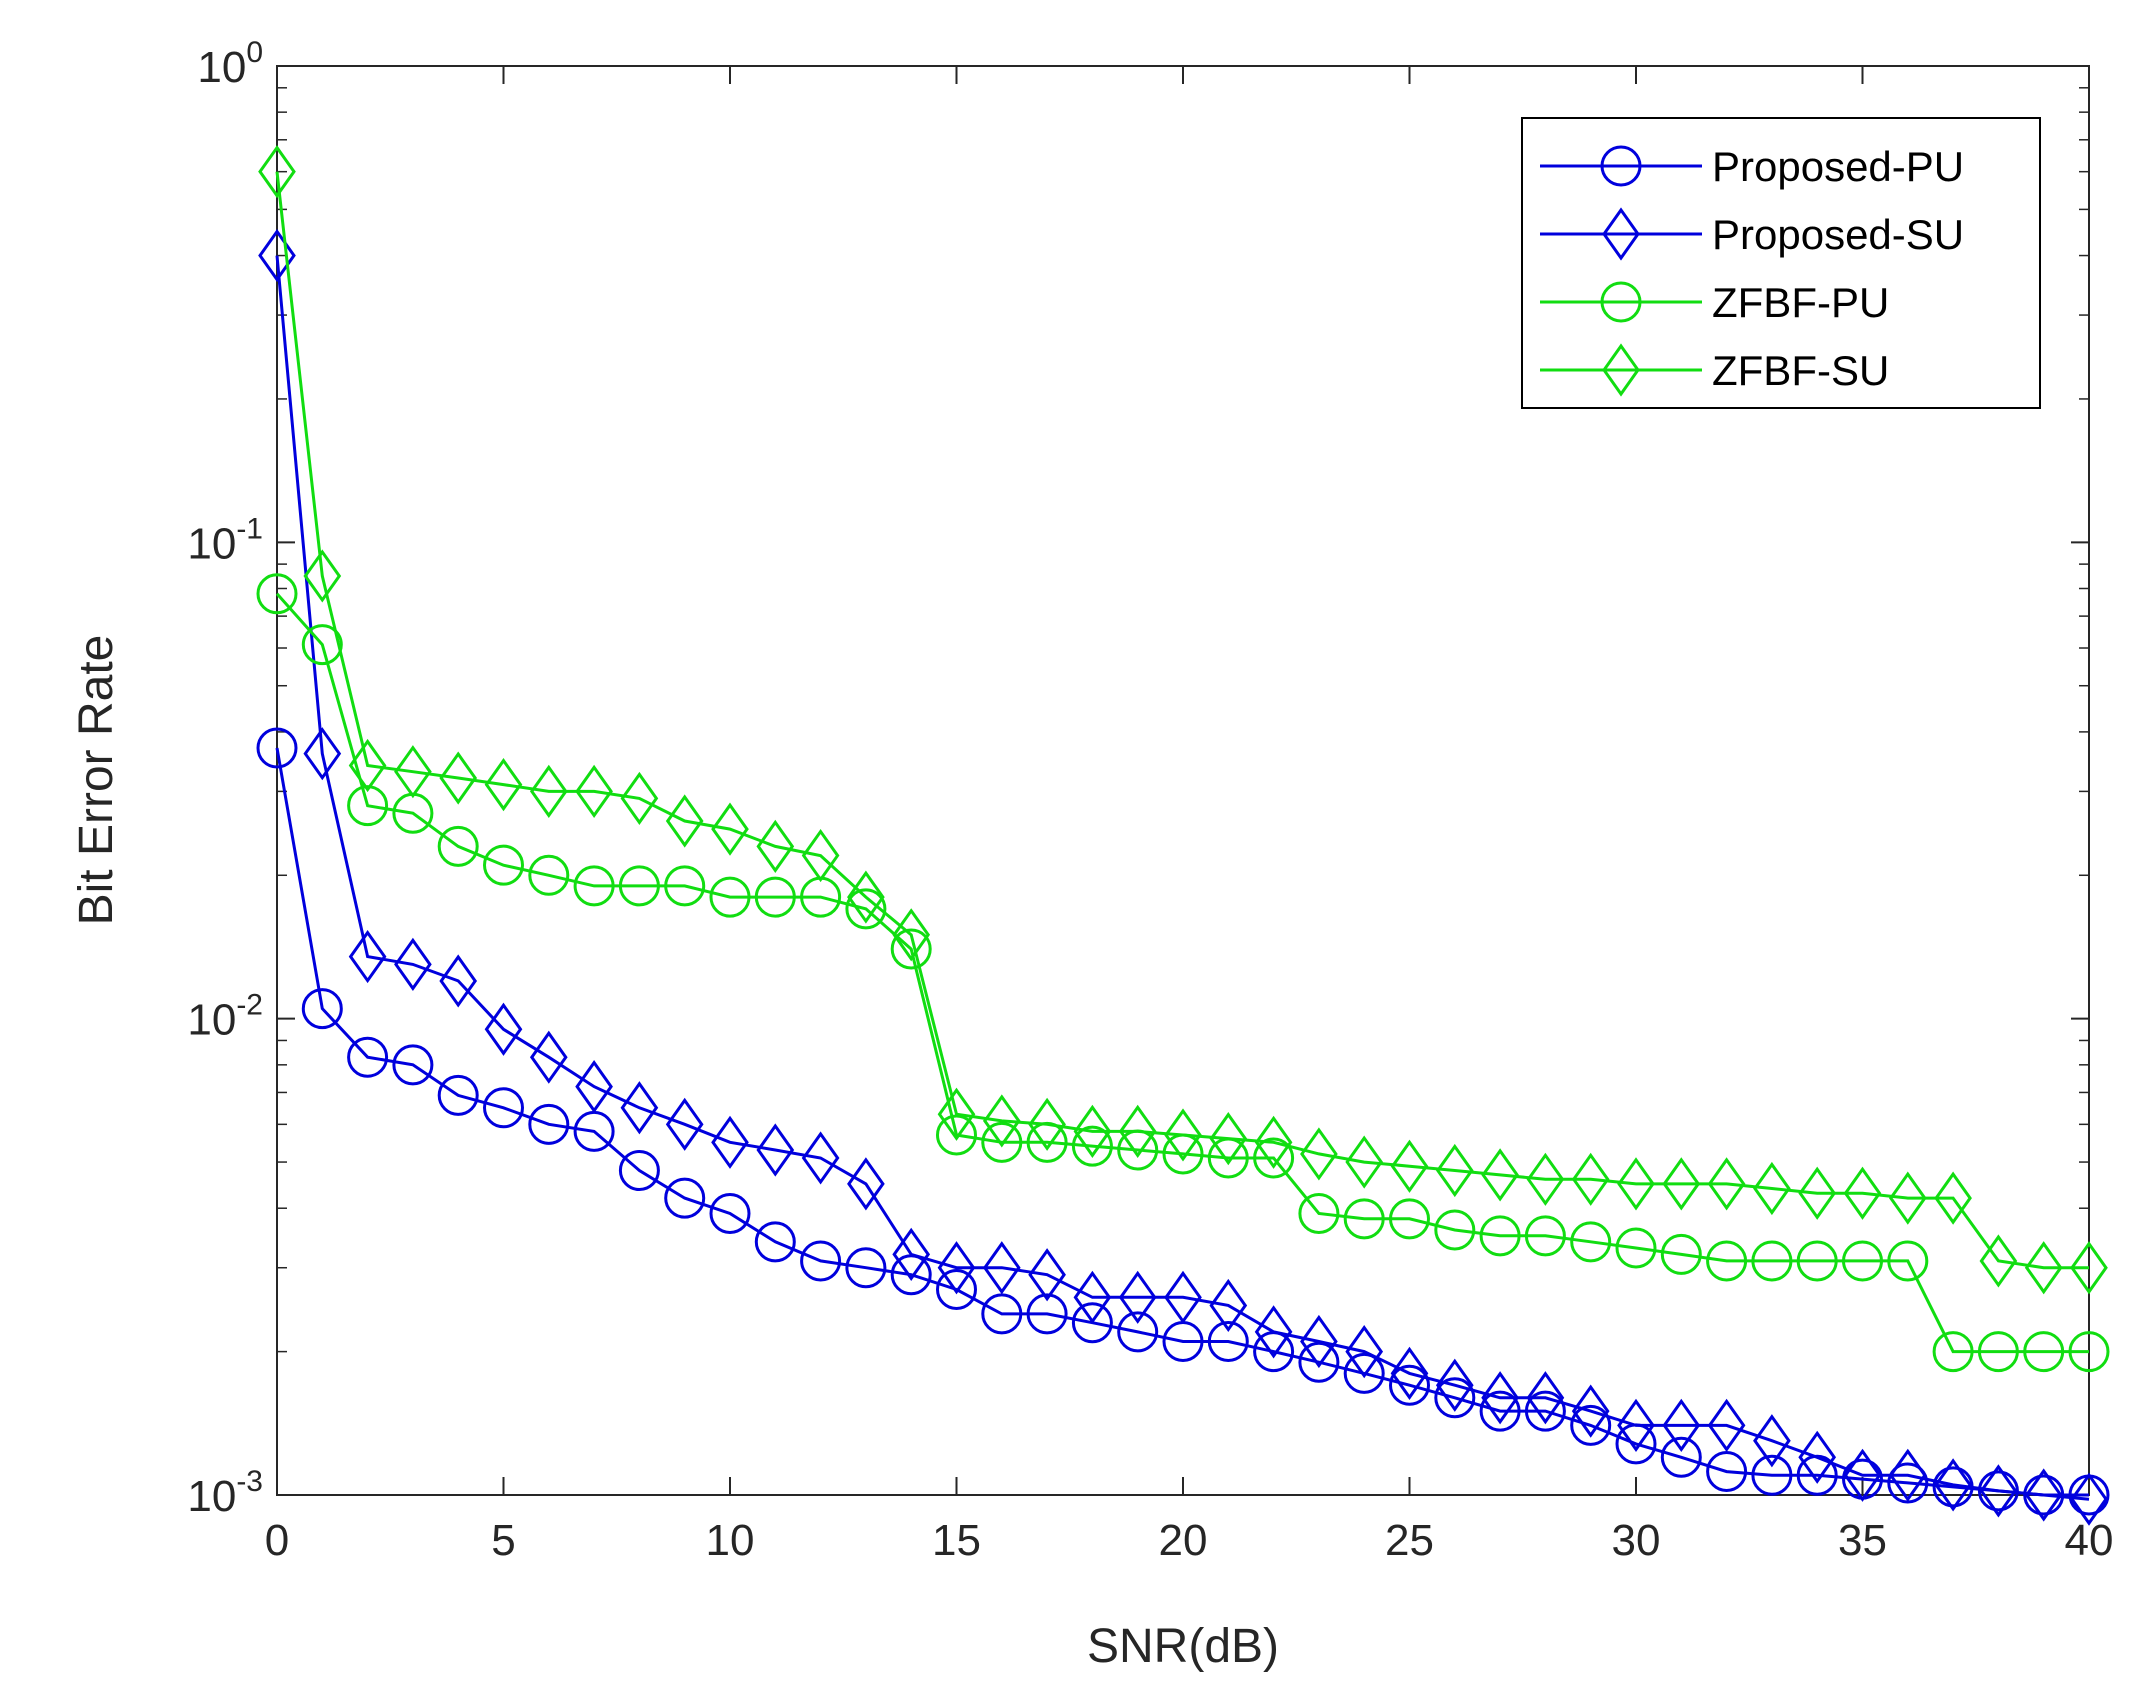  What do you see at coordinates (1781, 263) in the screenshot?
I see `legend: Proposed-PU Proposed-SU ZFBF-PU ZFBF-SU` at bounding box center [1781, 263].